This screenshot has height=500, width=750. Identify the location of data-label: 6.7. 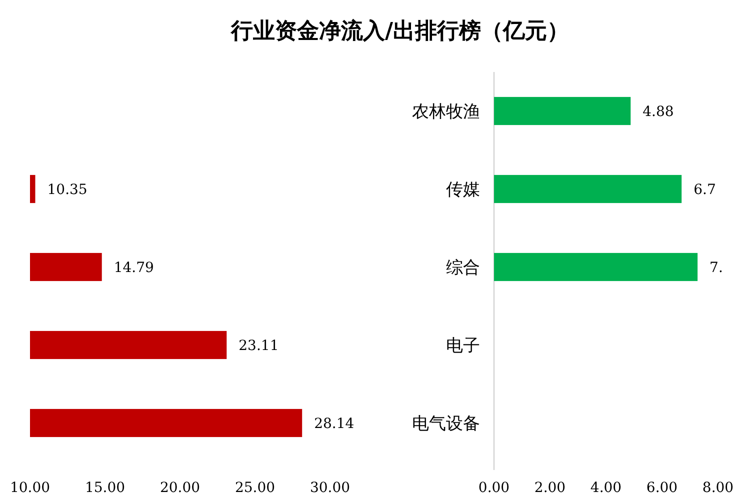
(705, 190).